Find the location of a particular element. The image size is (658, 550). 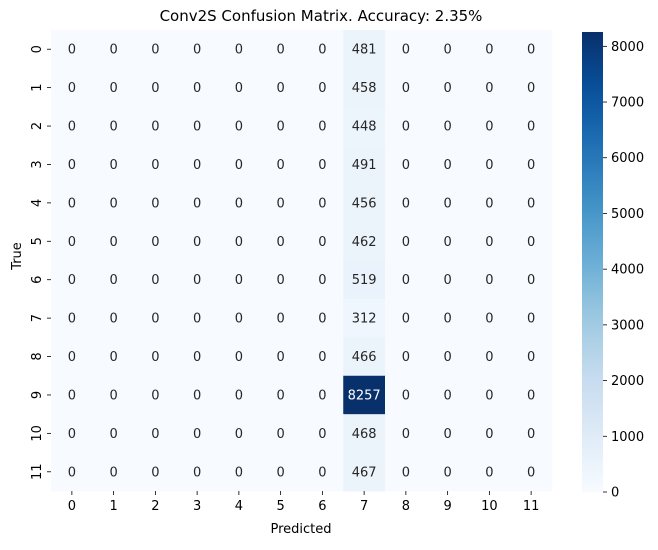

chart-title: Conv2S Confusion Matrix. Accuracy: 2.35% is located at coordinates (321, 16).